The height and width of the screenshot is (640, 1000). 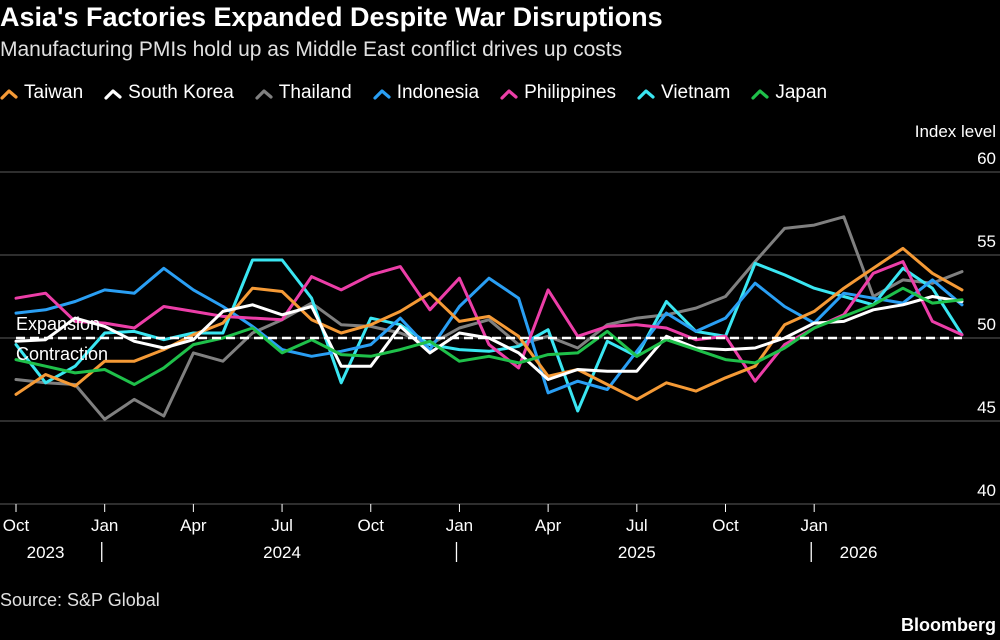 What do you see at coordinates (986, 407) in the screenshot?
I see `y-tick-label: 45` at bounding box center [986, 407].